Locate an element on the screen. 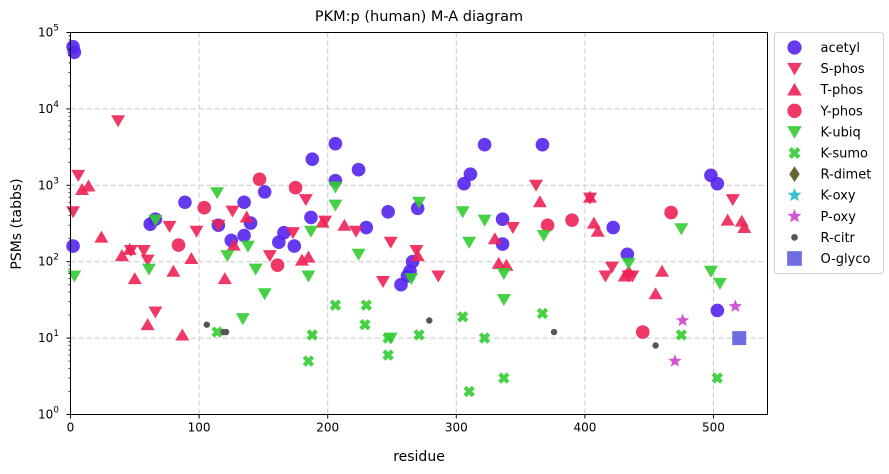 Image resolution: width=889 pixels, height=474 pixels. legend-label: P-oxy is located at coordinates (839, 217).